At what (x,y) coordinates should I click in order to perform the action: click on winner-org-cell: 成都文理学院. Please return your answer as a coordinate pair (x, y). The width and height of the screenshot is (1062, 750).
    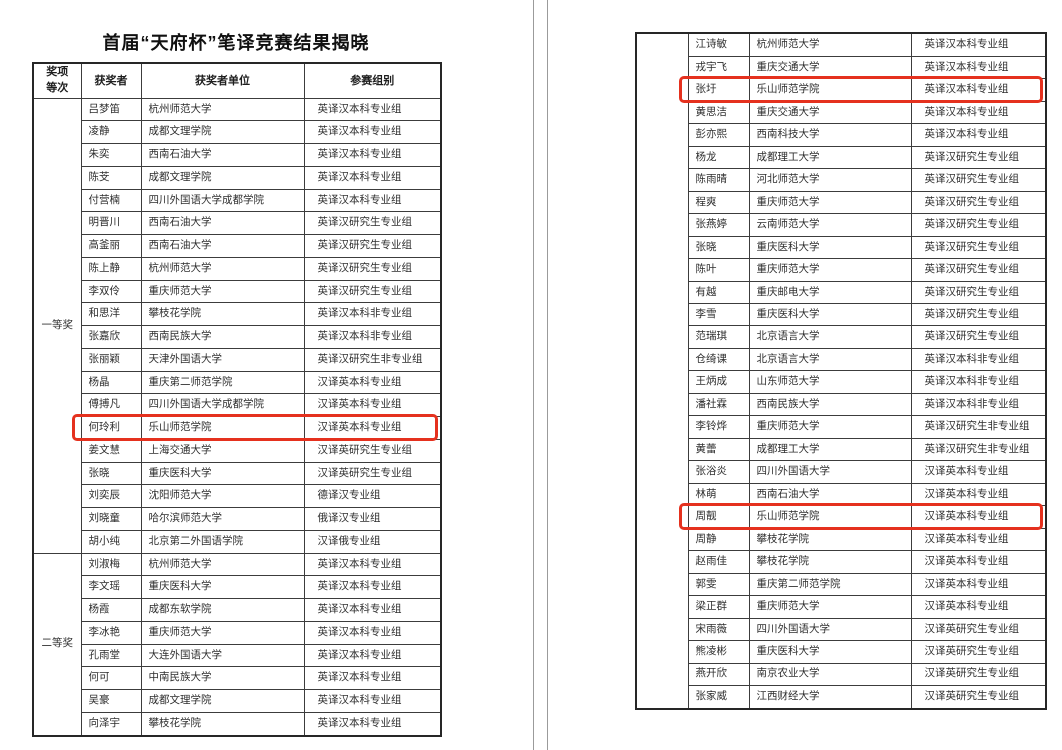
    Looking at the image, I should click on (222, 132).